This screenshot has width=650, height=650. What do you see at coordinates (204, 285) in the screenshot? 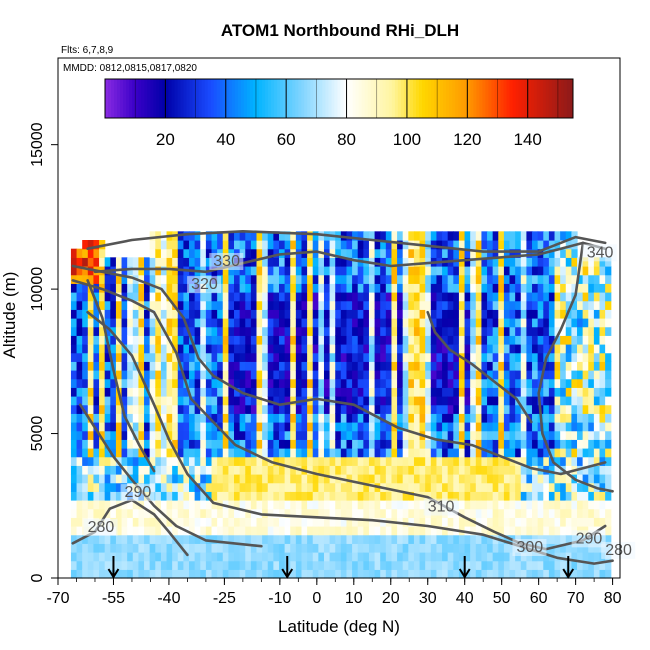
I see `contour-label-bg` at bounding box center [204, 285].